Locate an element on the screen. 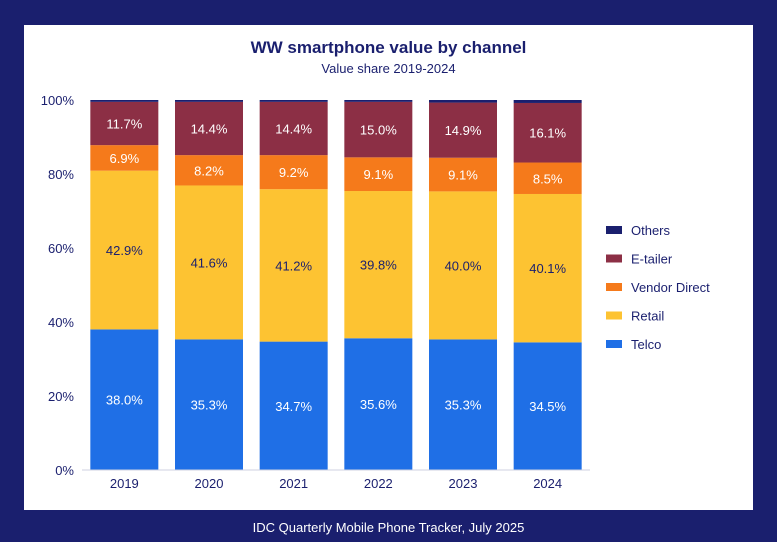 The width and height of the screenshot is (777, 542). x-tick-label: 2023 is located at coordinates (463, 483).